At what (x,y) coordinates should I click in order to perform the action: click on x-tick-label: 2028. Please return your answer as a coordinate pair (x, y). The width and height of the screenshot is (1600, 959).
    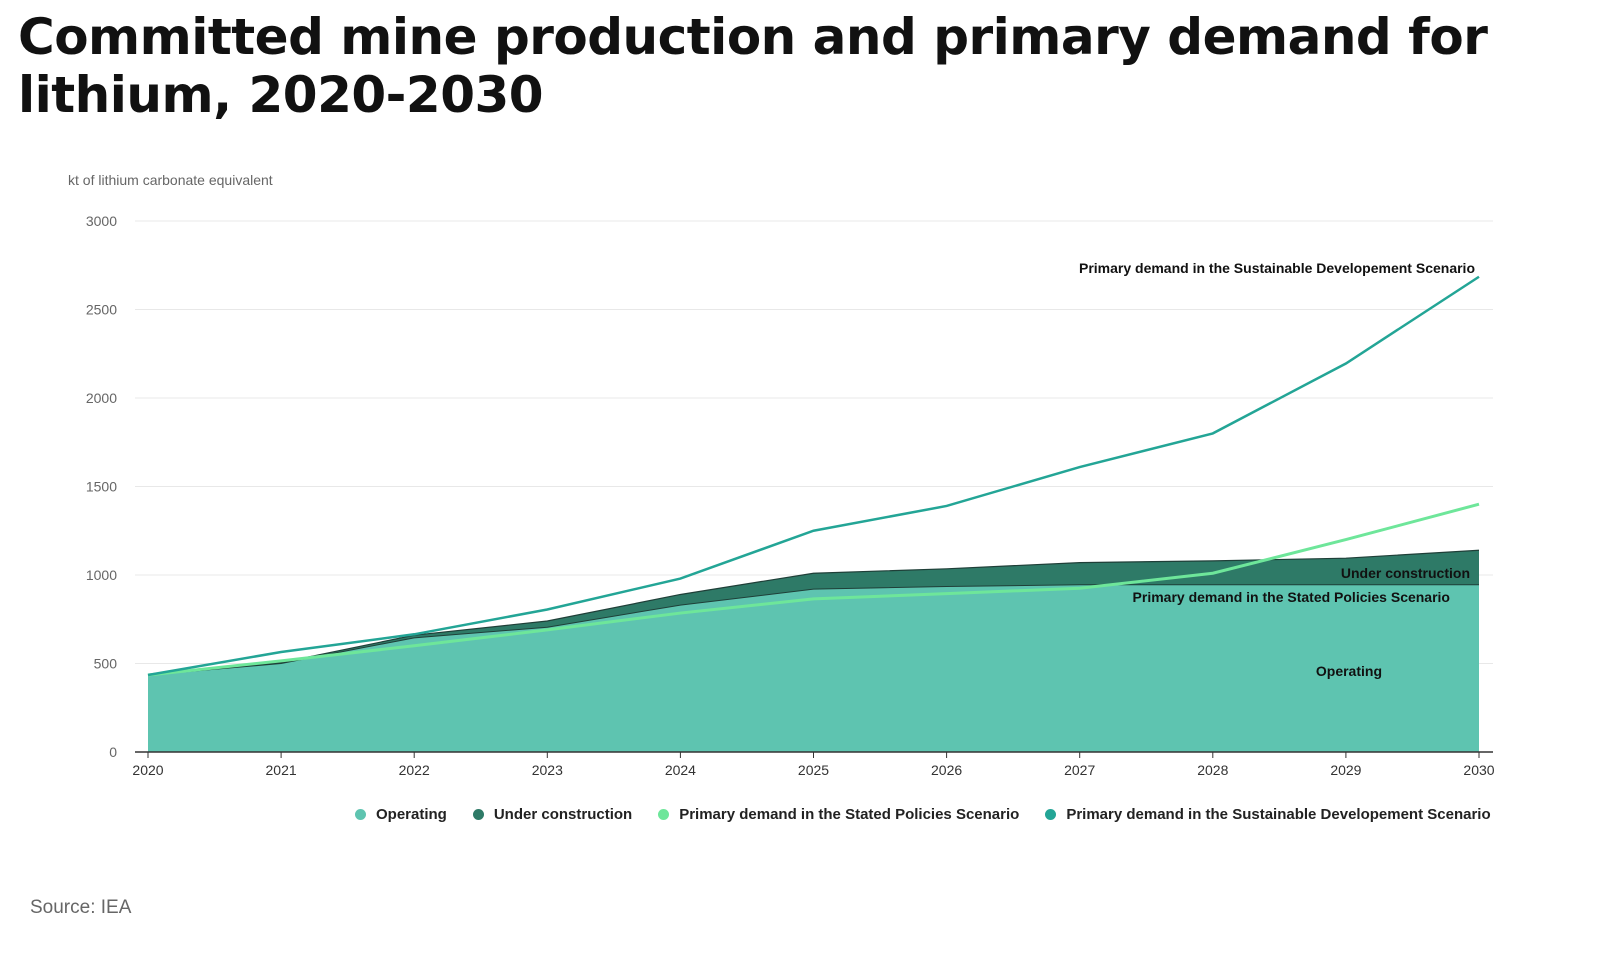
    Looking at the image, I should click on (1212, 770).